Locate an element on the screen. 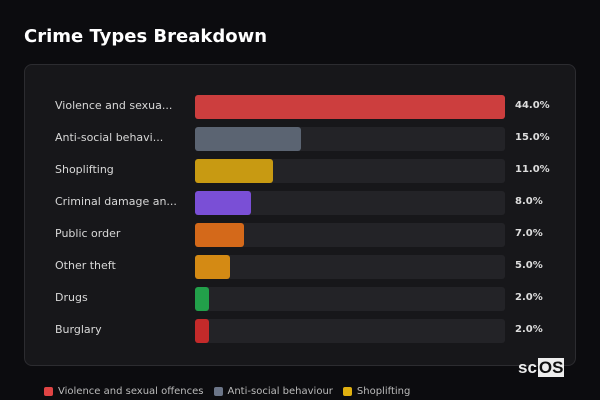 The image size is (600, 400). bar-label: Burglary is located at coordinates (78, 329).